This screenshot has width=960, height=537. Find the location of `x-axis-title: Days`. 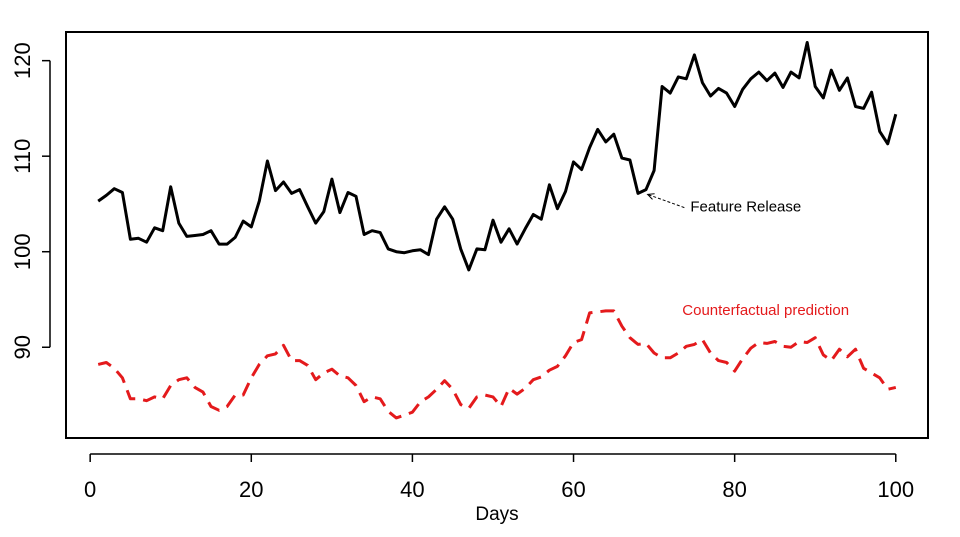

x-axis-title: Days is located at coordinates (496, 514).